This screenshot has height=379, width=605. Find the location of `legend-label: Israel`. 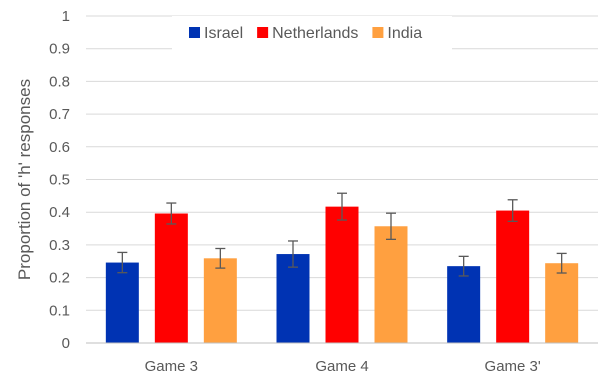

legend-label: Israel is located at coordinates (223, 33).